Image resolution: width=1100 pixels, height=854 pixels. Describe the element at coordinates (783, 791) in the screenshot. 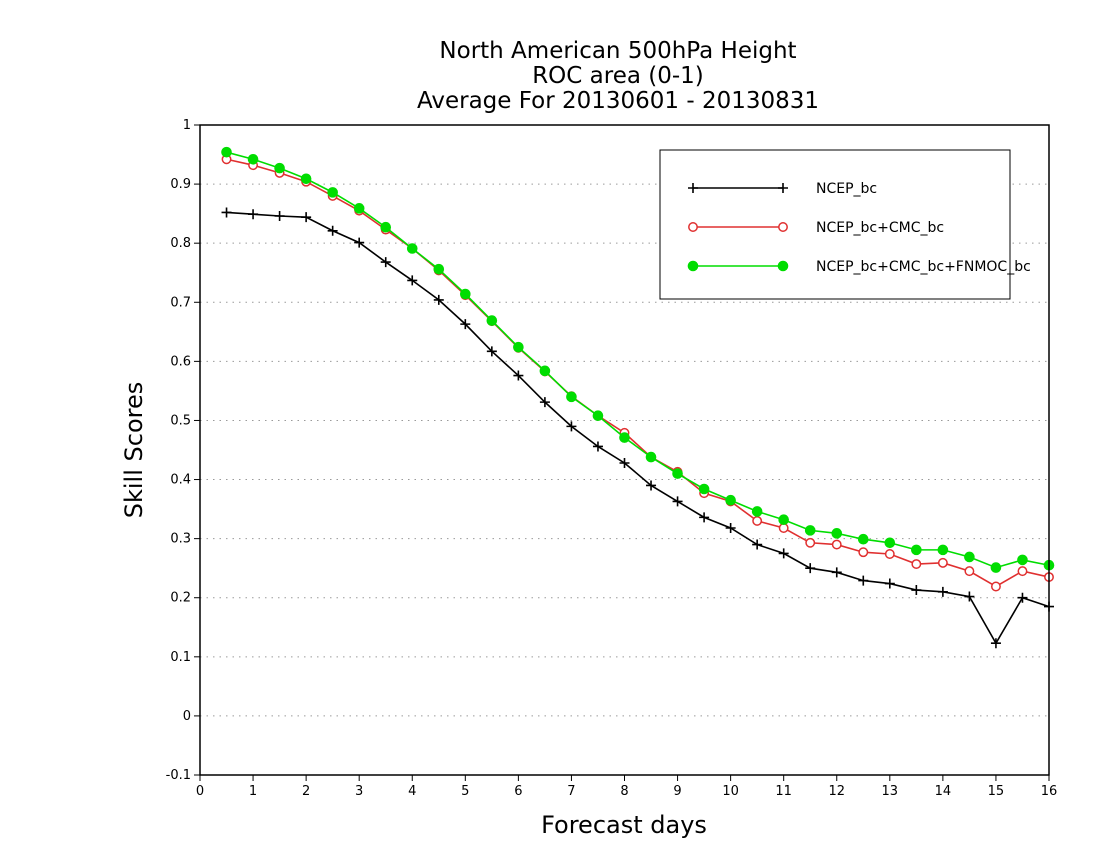

I see `x-tick-label: 11` at that location.